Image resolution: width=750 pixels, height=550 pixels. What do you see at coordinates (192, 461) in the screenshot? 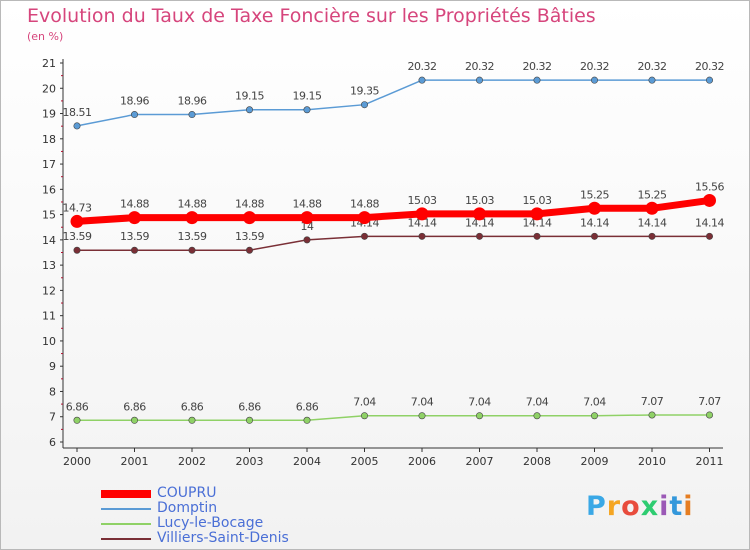
I see `x-tick-label: 2002` at bounding box center [192, 461].